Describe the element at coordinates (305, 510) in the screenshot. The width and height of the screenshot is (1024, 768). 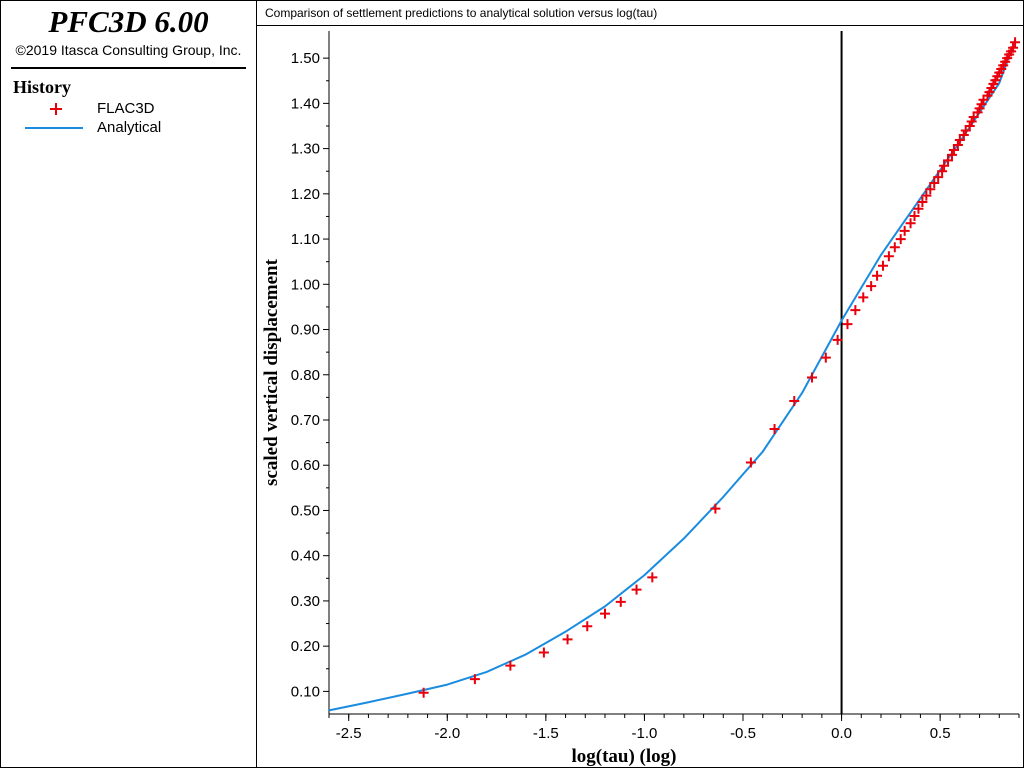
I see `y-tick-label: 0.50` at that location.